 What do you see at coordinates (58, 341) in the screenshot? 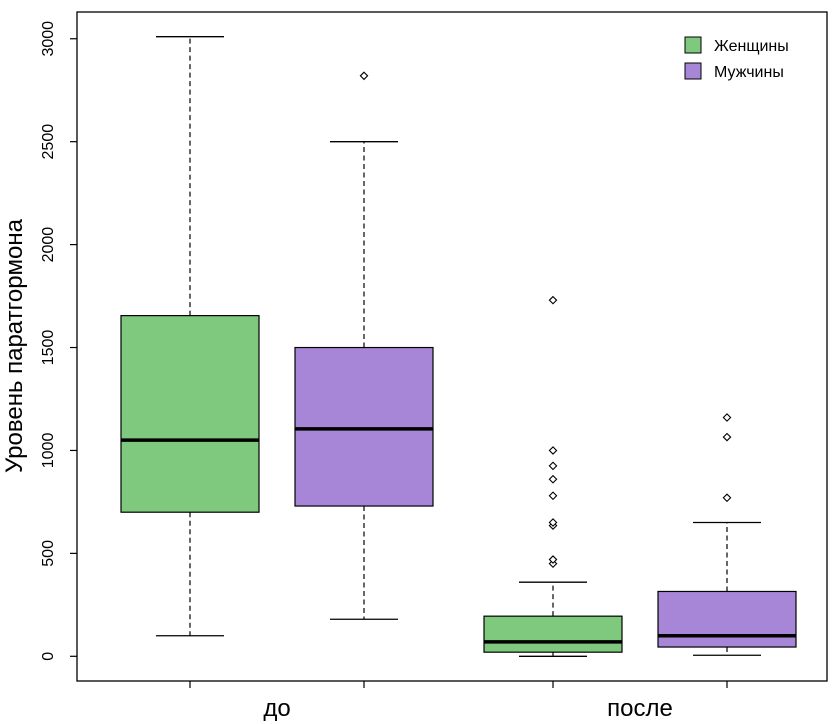
I see `y-axis: 0 500 1000 1500 2000 2500 3000` at bounding box center [58, 341].